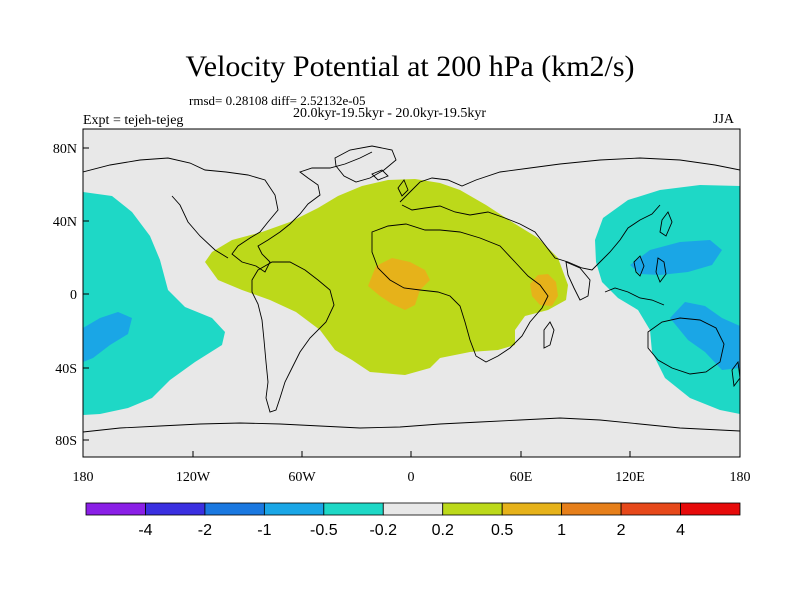  Describe the element at coordinates (65, 149) in the screenshot. I see `y-tick-label: 80N` at that location.